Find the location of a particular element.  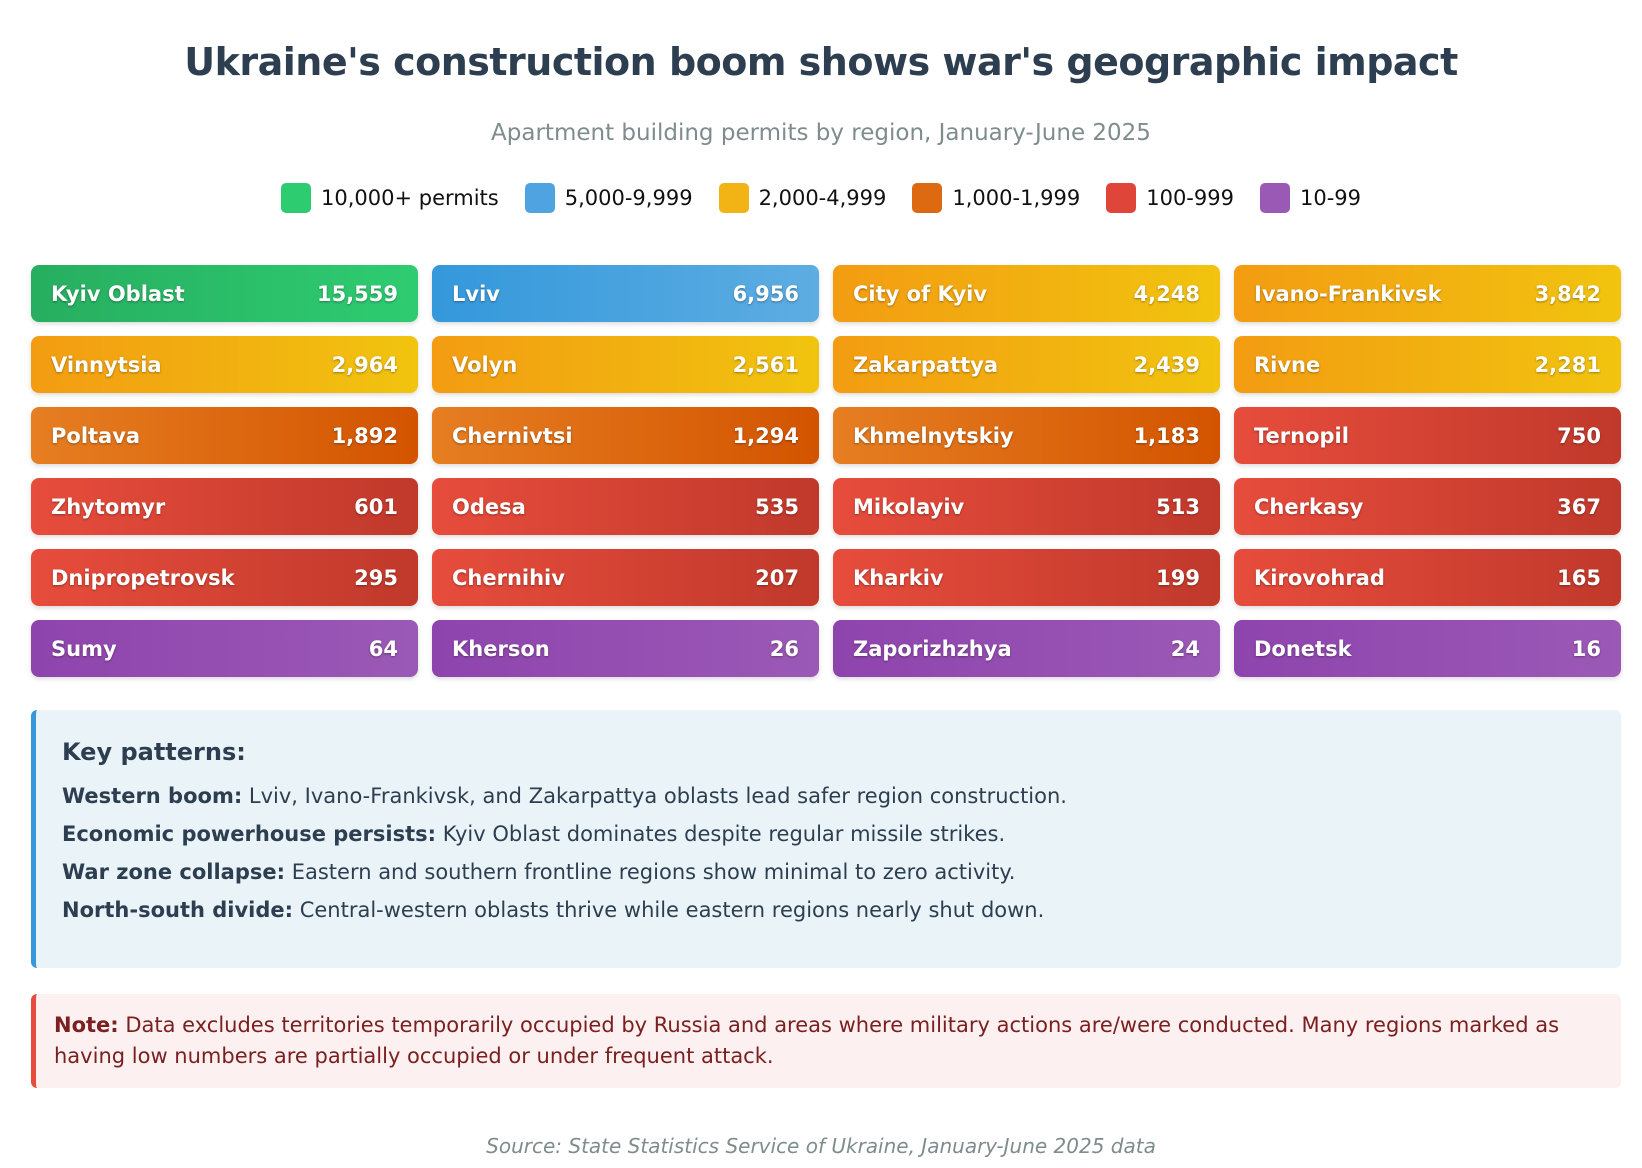

region-value: 750 is located at coordinates (1579, 435).